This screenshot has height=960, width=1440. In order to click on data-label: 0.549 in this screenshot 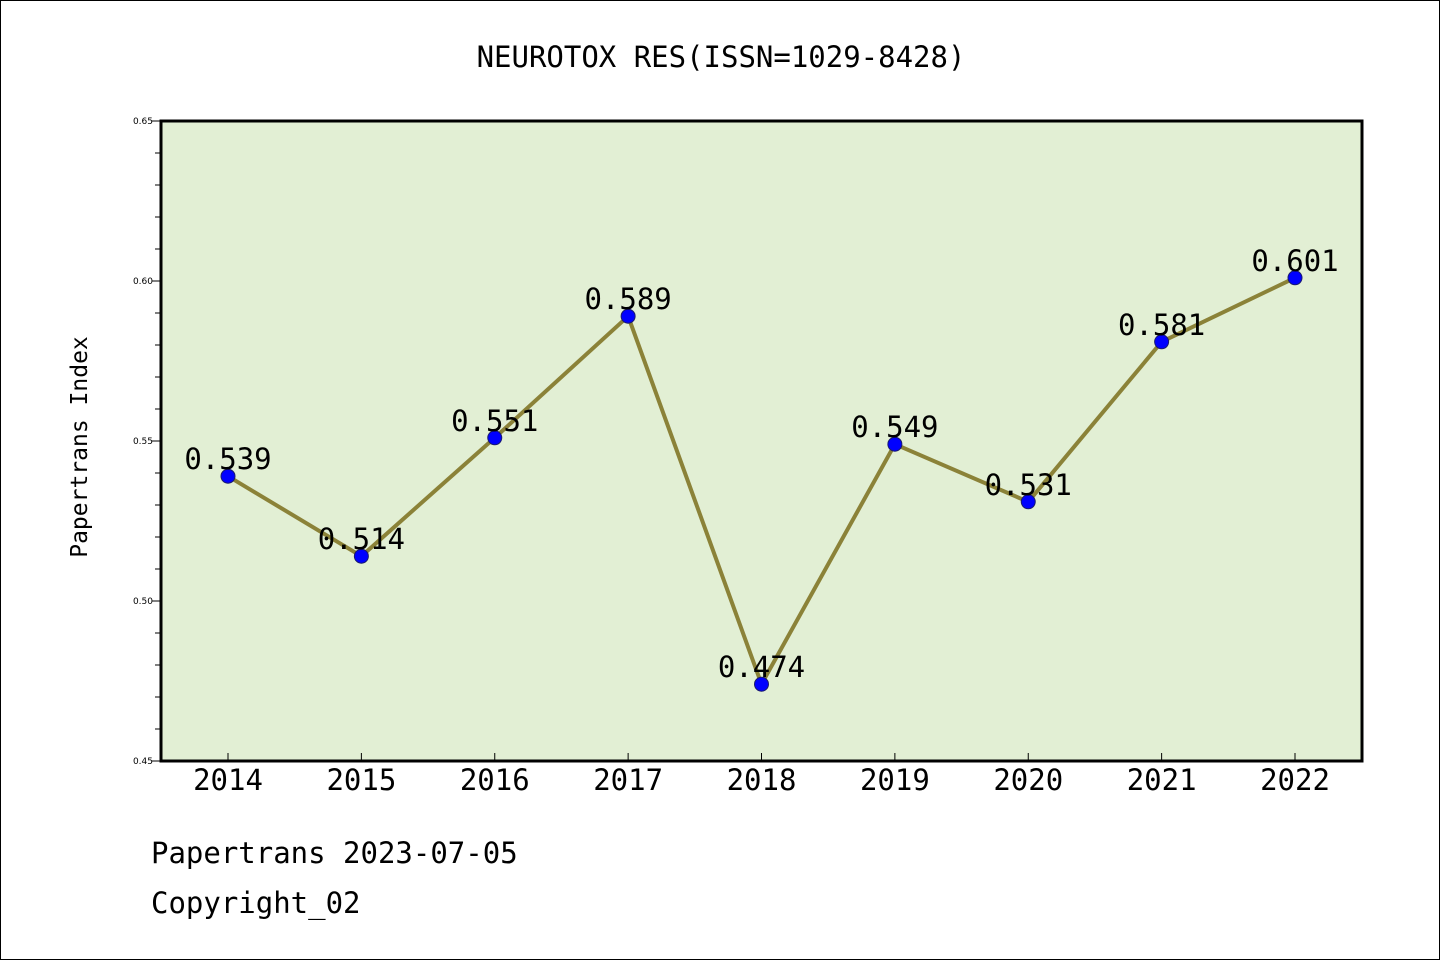, I will do `click(894, 427)`.